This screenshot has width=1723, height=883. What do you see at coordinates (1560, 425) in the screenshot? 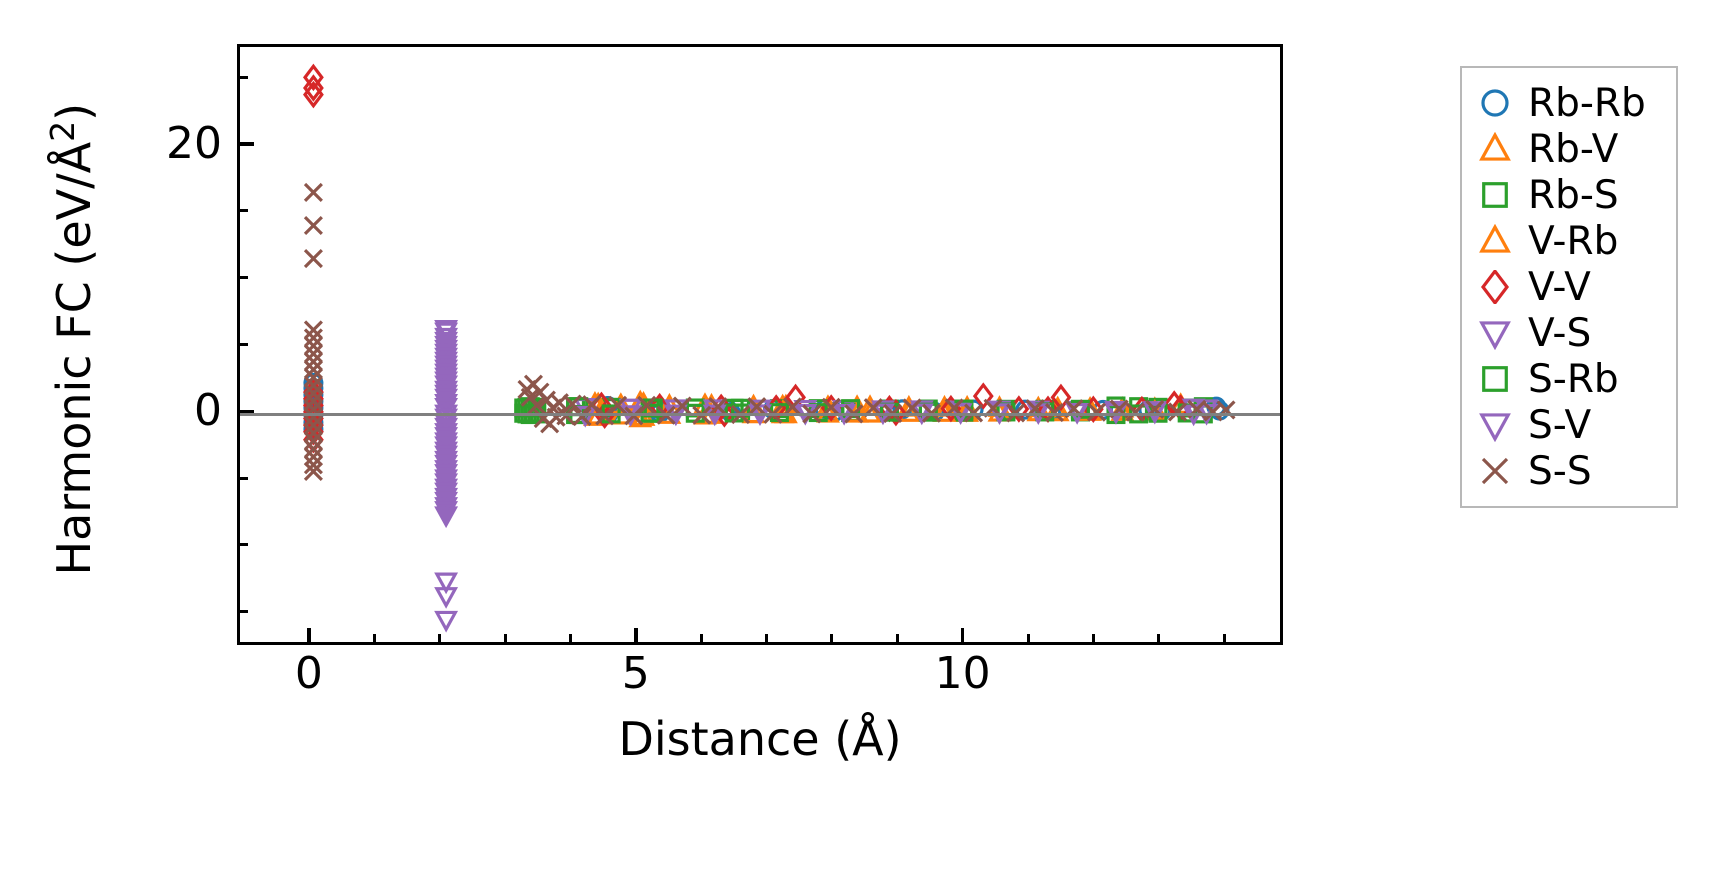
I see `legend-item-label: S-V` at bounding box center [1560, 425].